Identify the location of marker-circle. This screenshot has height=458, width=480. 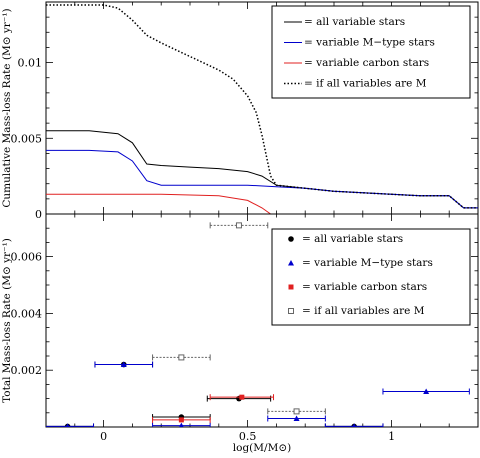
(291, 239).